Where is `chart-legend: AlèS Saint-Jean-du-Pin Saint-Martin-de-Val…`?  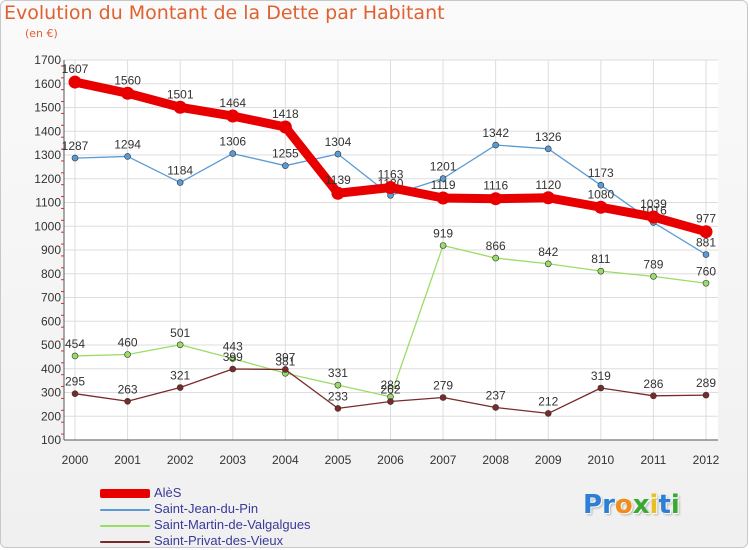
chart-legend: AlèS Saint-Jean-du-Pin Saint-Martin-de-Val… is located at coordinates (250, 517).